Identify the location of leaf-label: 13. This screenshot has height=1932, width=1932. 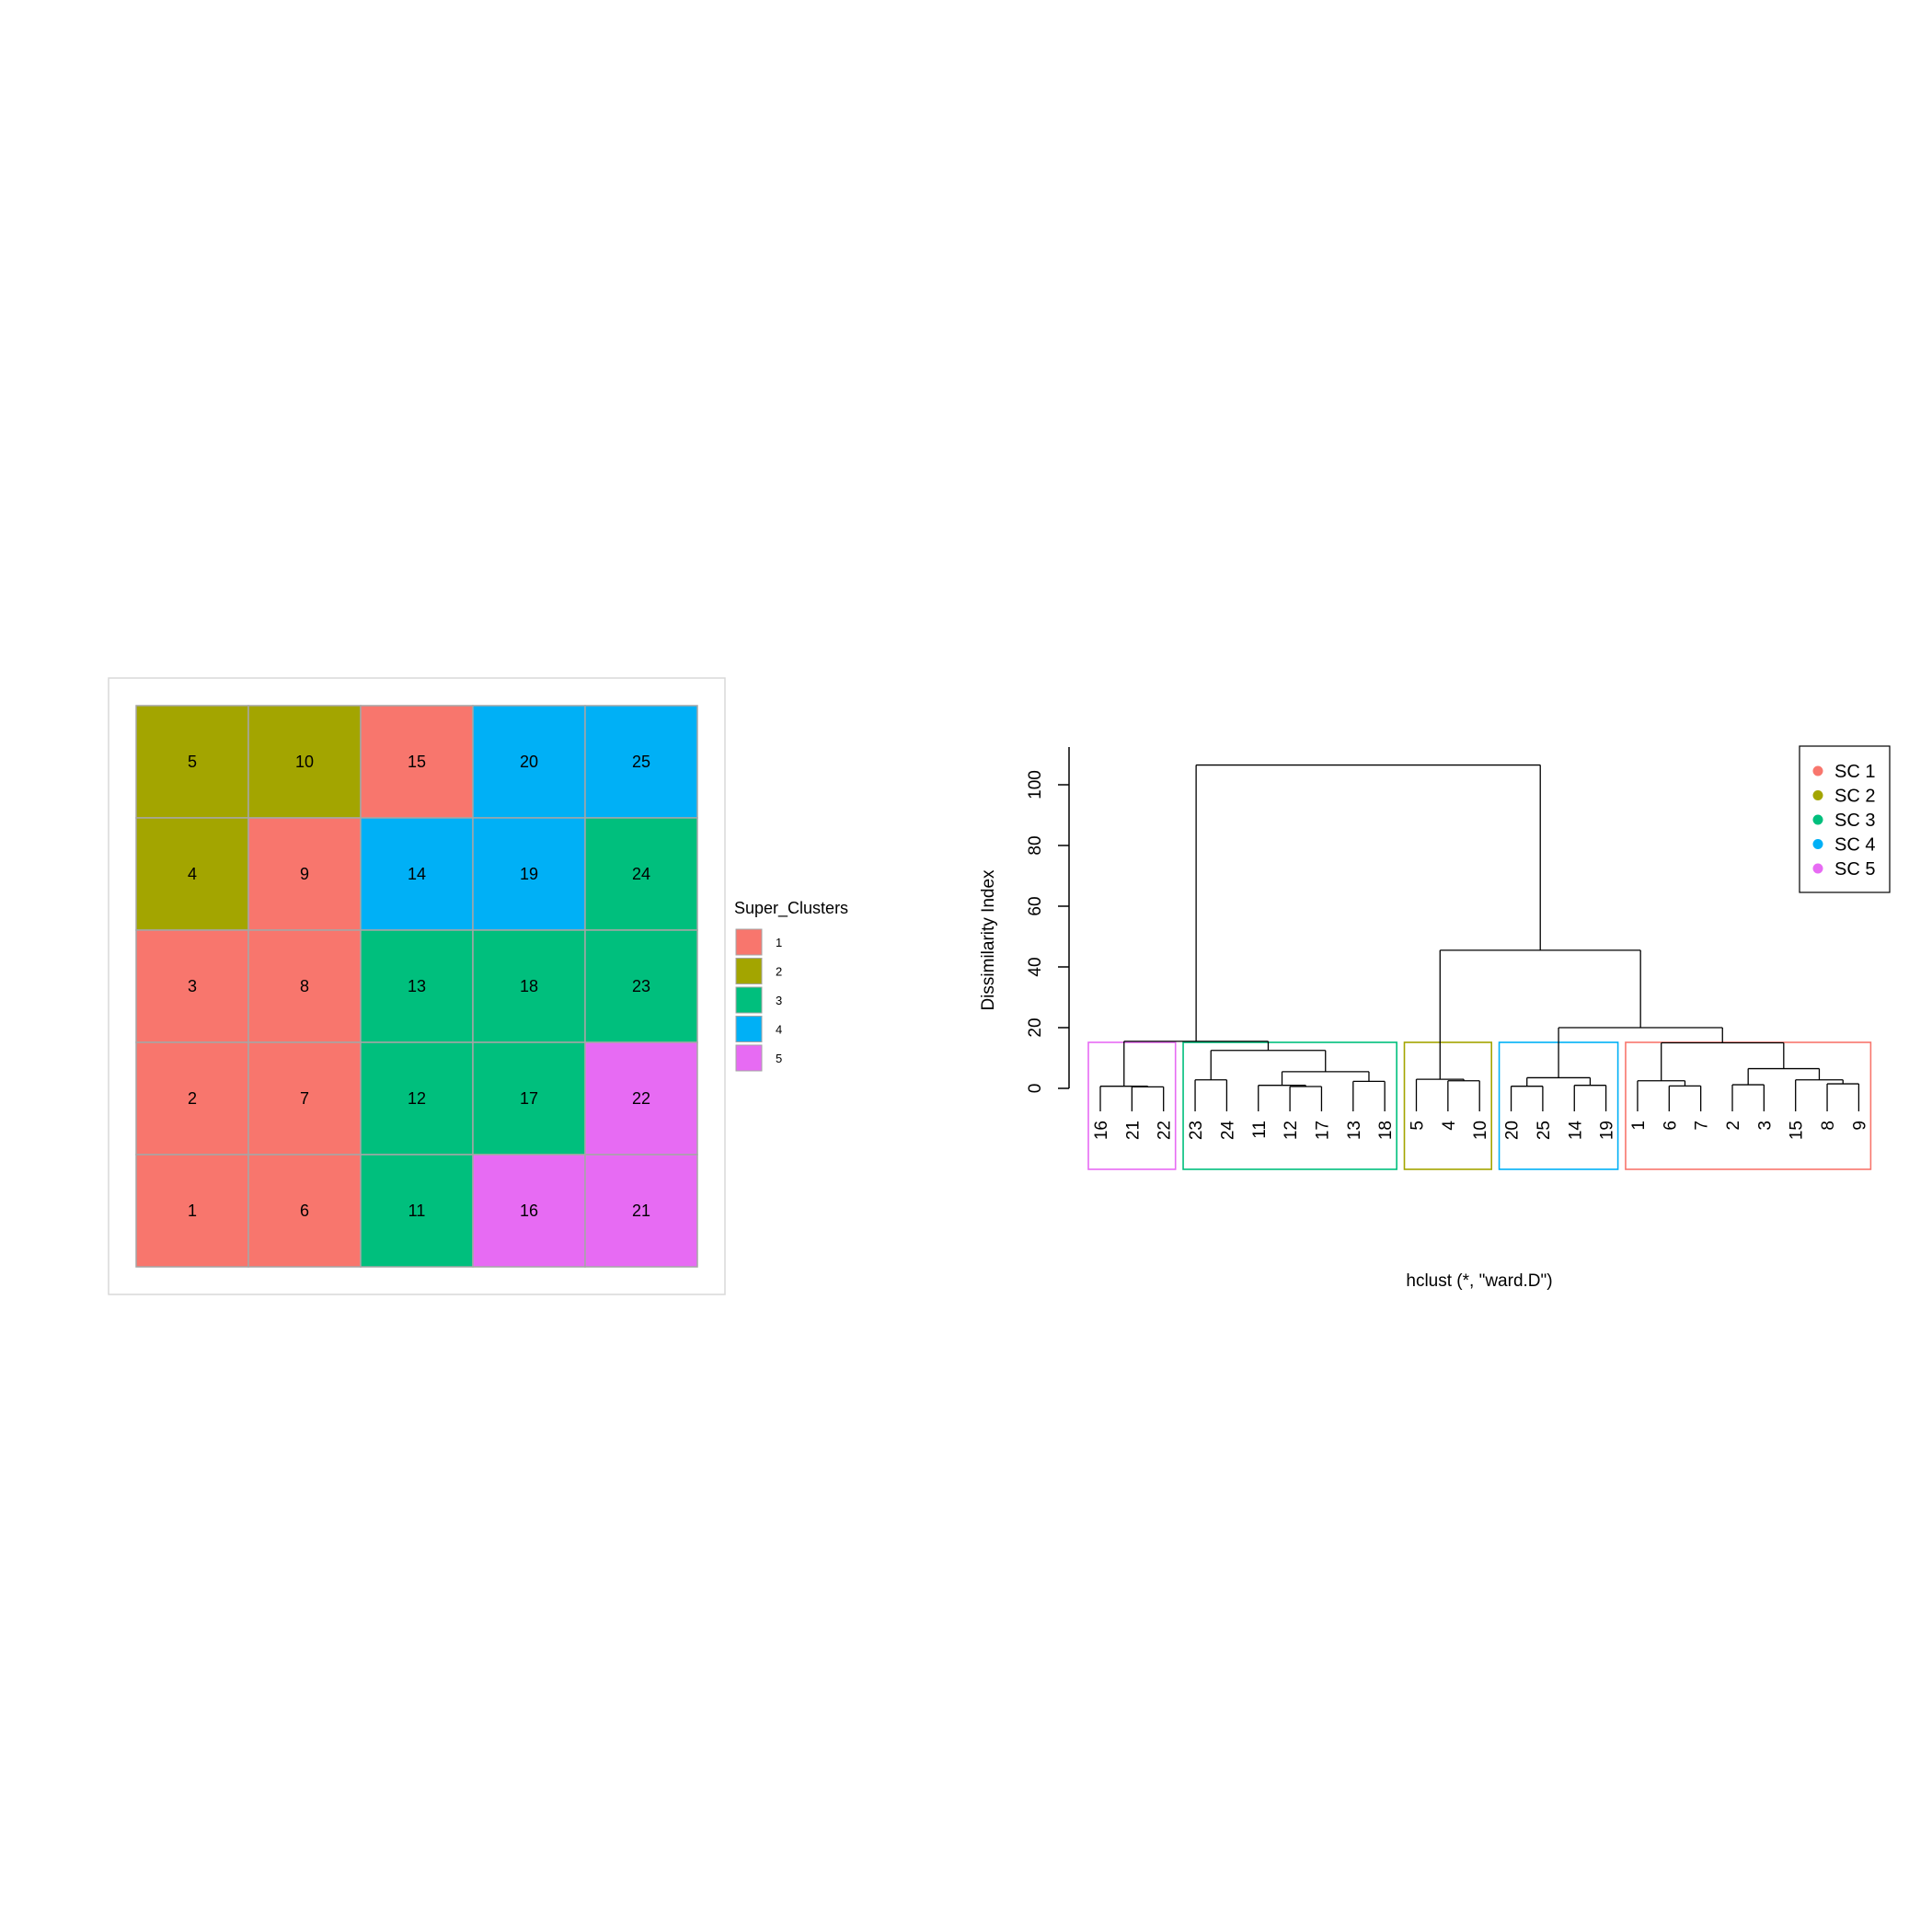
(1354, 1130).